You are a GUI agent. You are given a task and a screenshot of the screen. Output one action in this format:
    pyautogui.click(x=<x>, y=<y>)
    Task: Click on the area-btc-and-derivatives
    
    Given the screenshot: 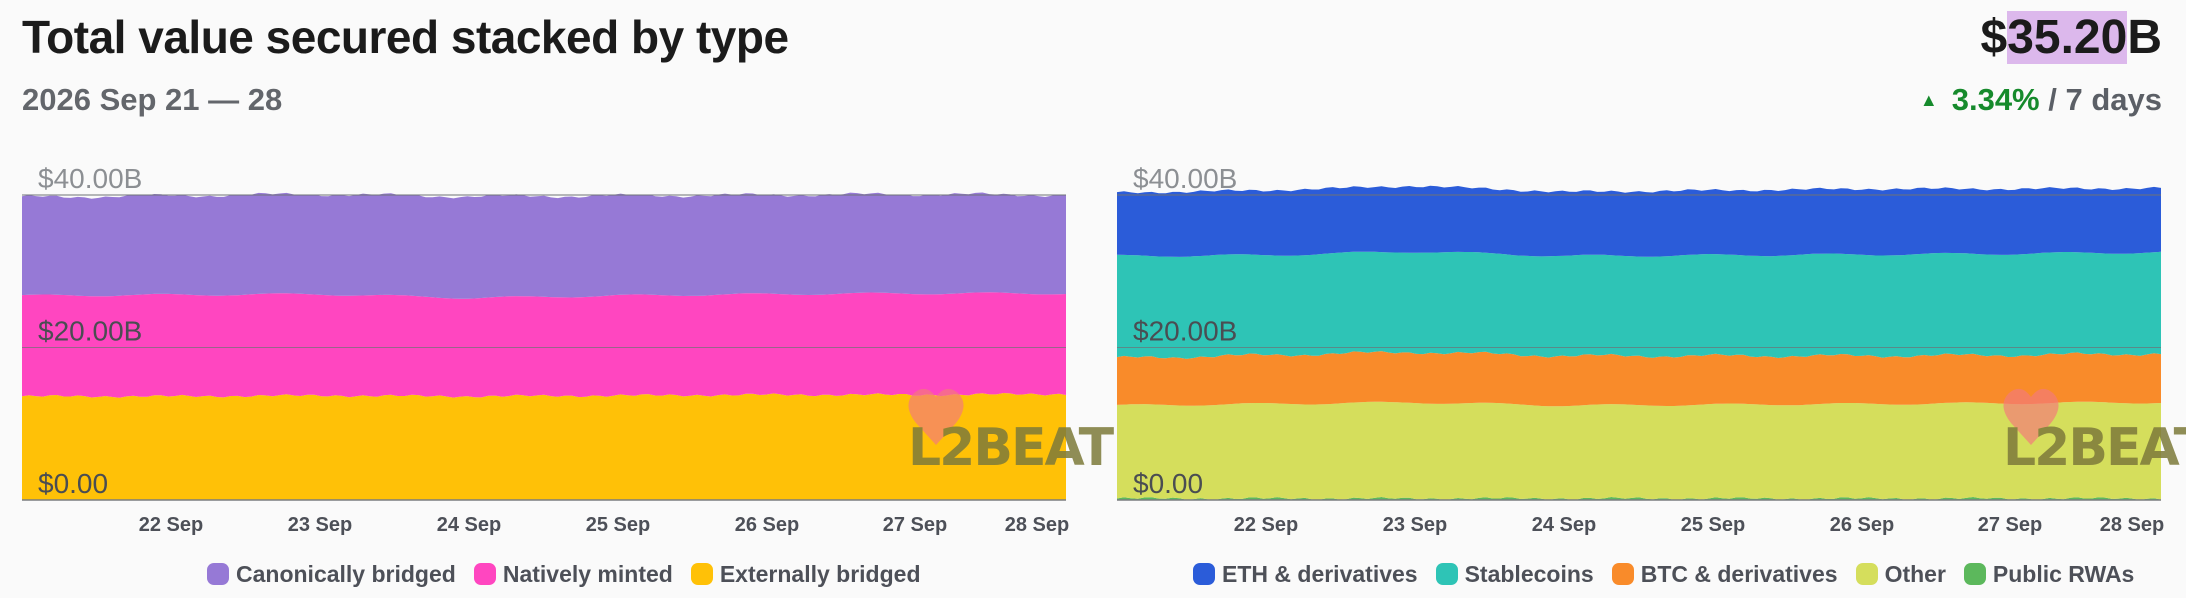 What is the action you would take?
    pyautogui.click(x=1639, y=379)
    